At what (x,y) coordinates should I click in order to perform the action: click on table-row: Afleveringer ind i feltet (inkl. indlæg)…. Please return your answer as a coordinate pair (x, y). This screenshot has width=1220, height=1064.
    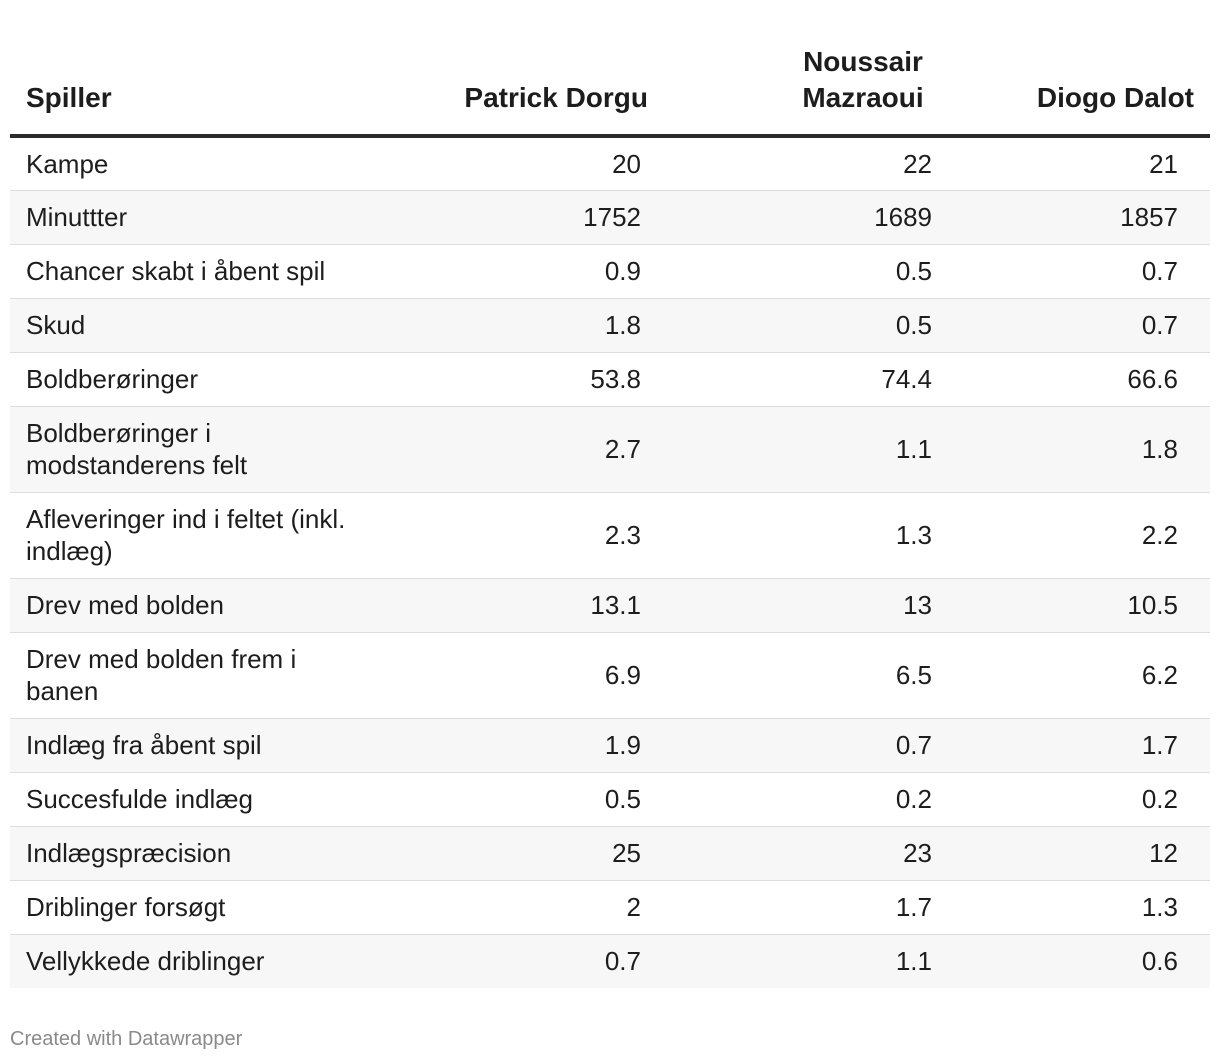
    Looking at the image, I should click on (610, 535).